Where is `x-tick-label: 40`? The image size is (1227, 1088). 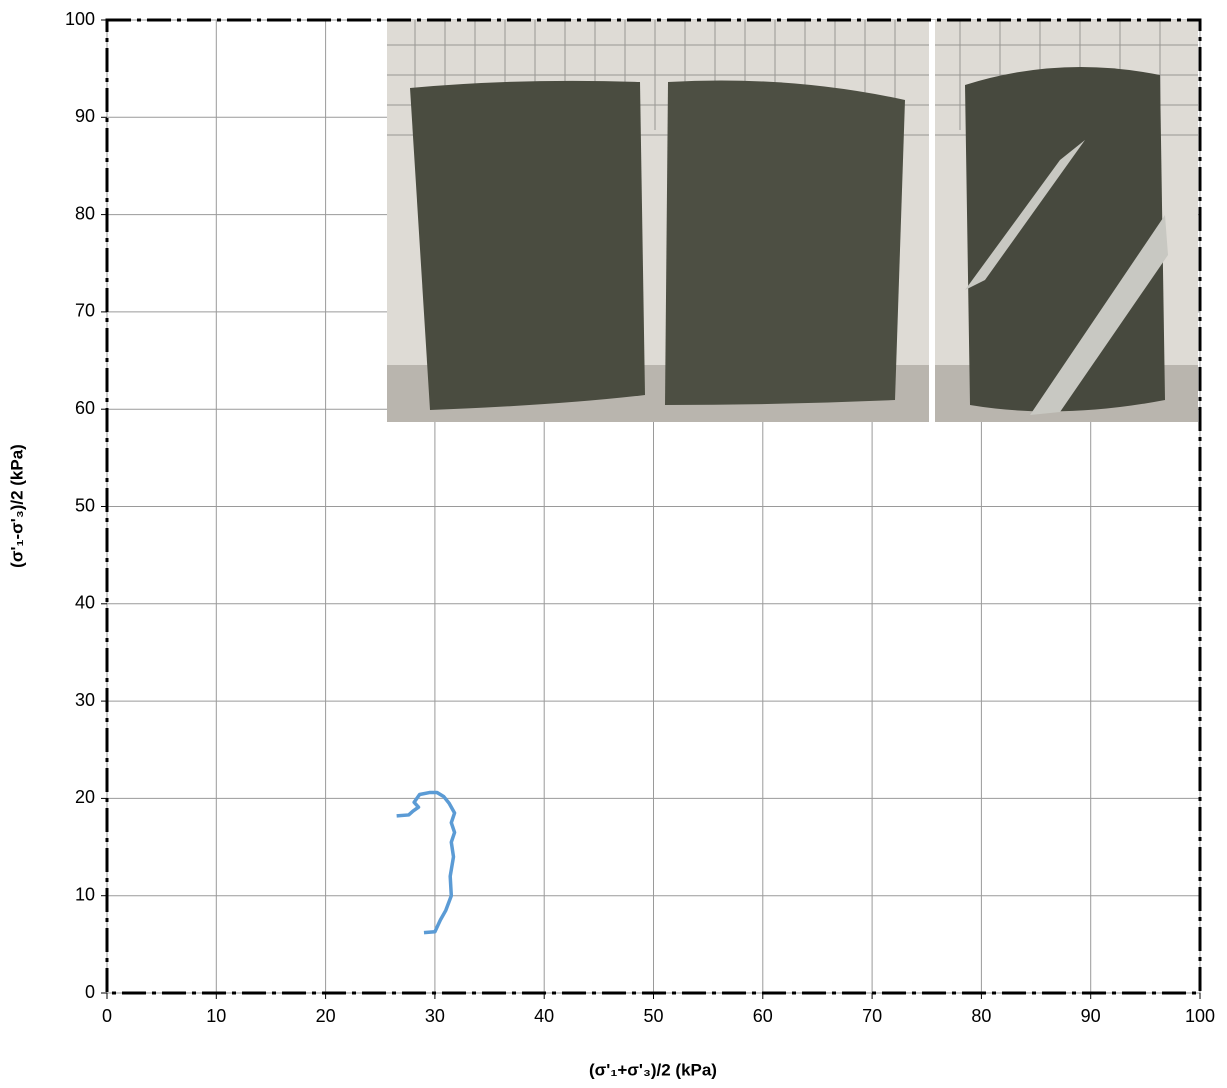
x-tick-label: 40 is located at coordinates (544, 1016).